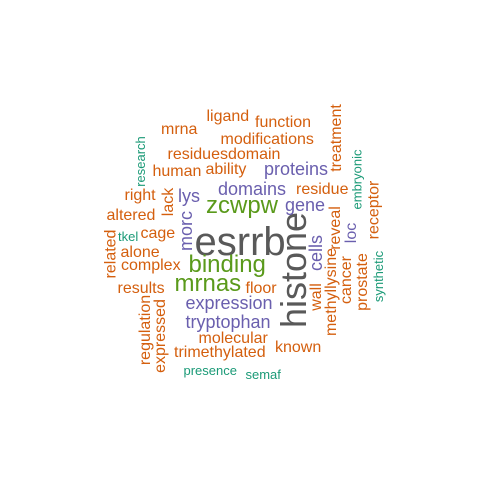  Describe the element at coordinates (140, 252) in the screenshot. I see `word-alone: alone` at that location.